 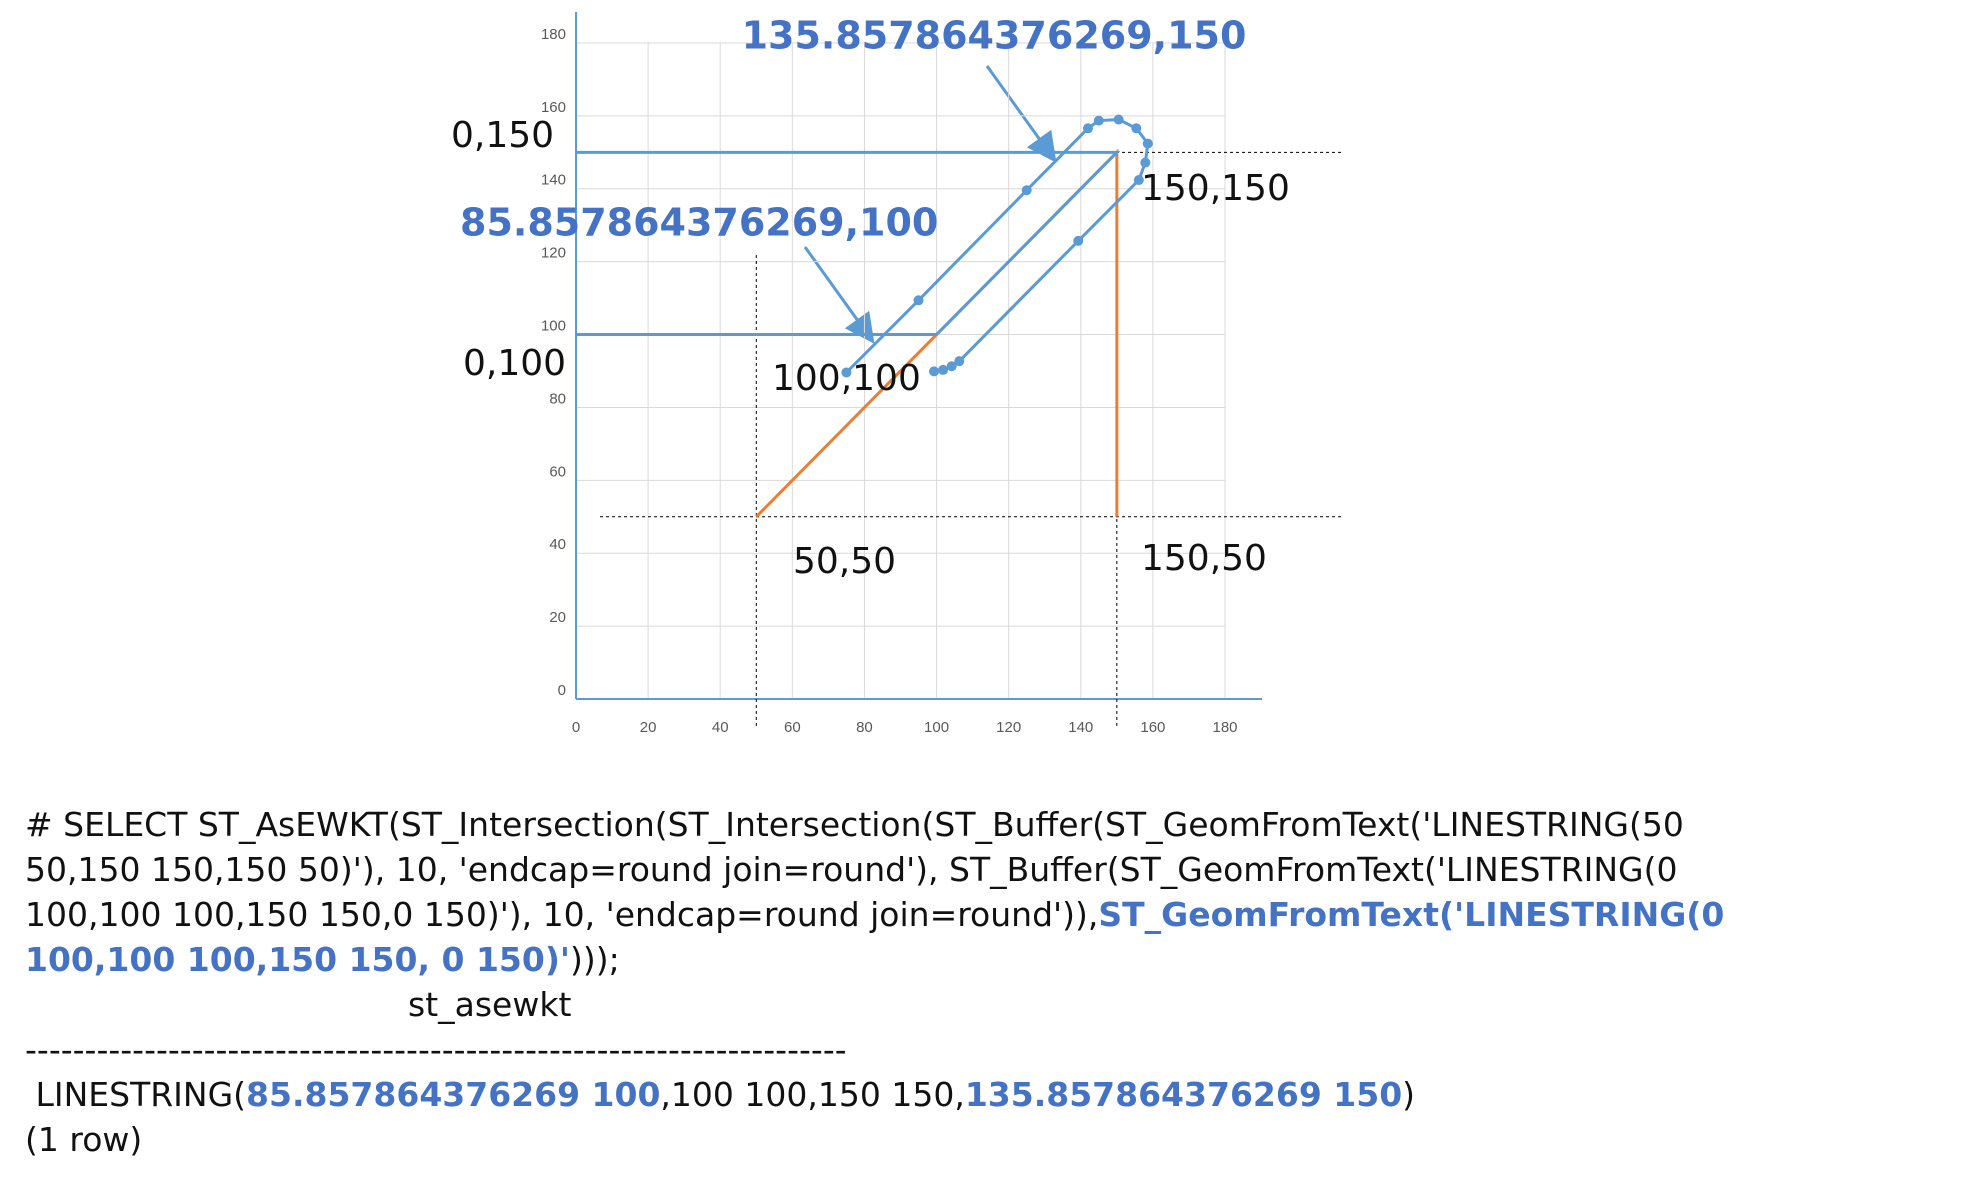 I want to click on x-tick-label: 40, so click(x=720, y=727).